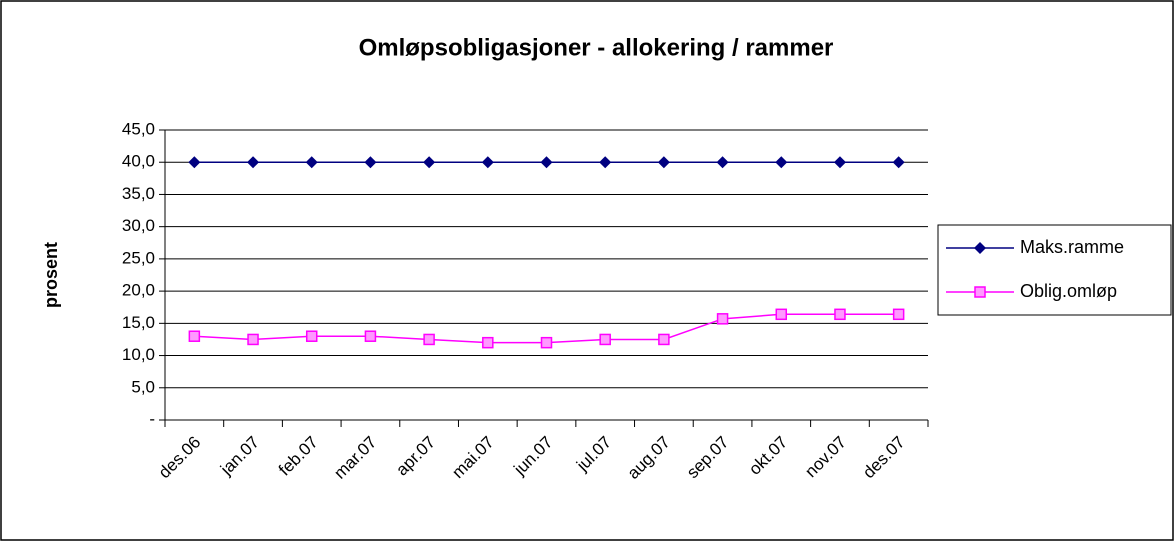 The width and height of the screenshot is (1174, 541). What do you see at coordinates (138, 225) in the screenshot?
I see `y-tick-label: 30,0` at bounding box center [138, 225].